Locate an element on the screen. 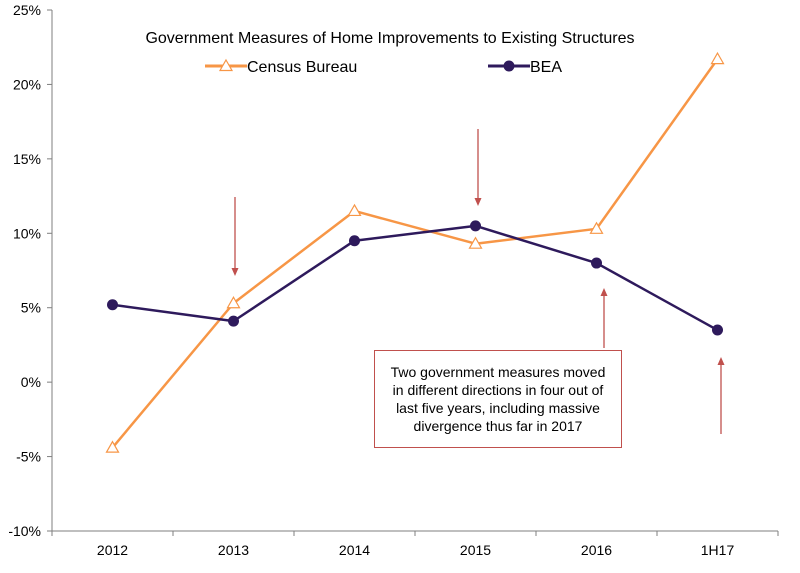  legend-bea-label: BEA is located at coordinates (546, 67).